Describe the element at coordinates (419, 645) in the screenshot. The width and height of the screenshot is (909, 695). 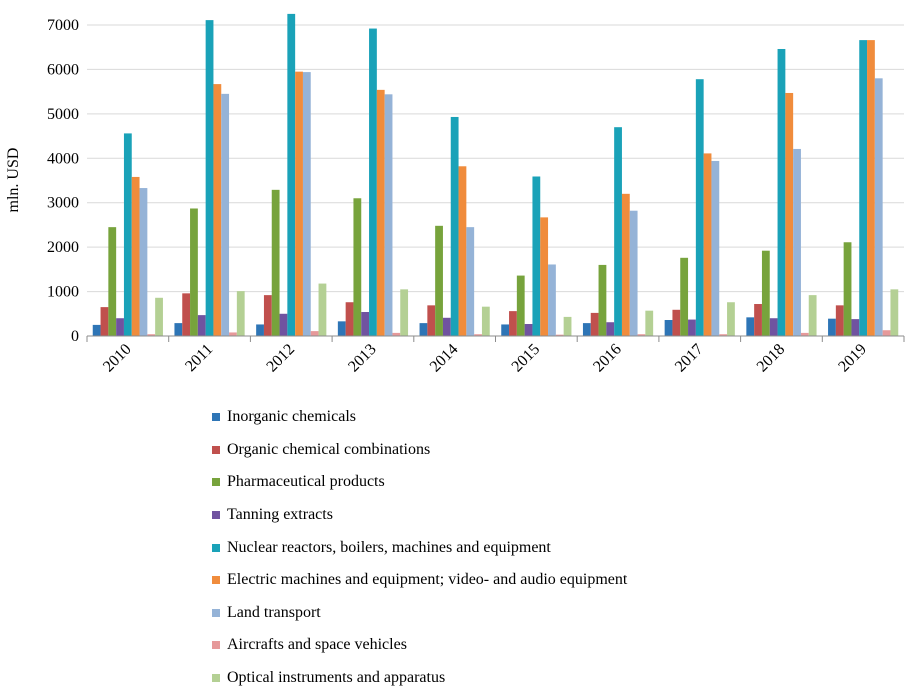
I see `legend-item: Aircrafts and space vehicles` at that location.